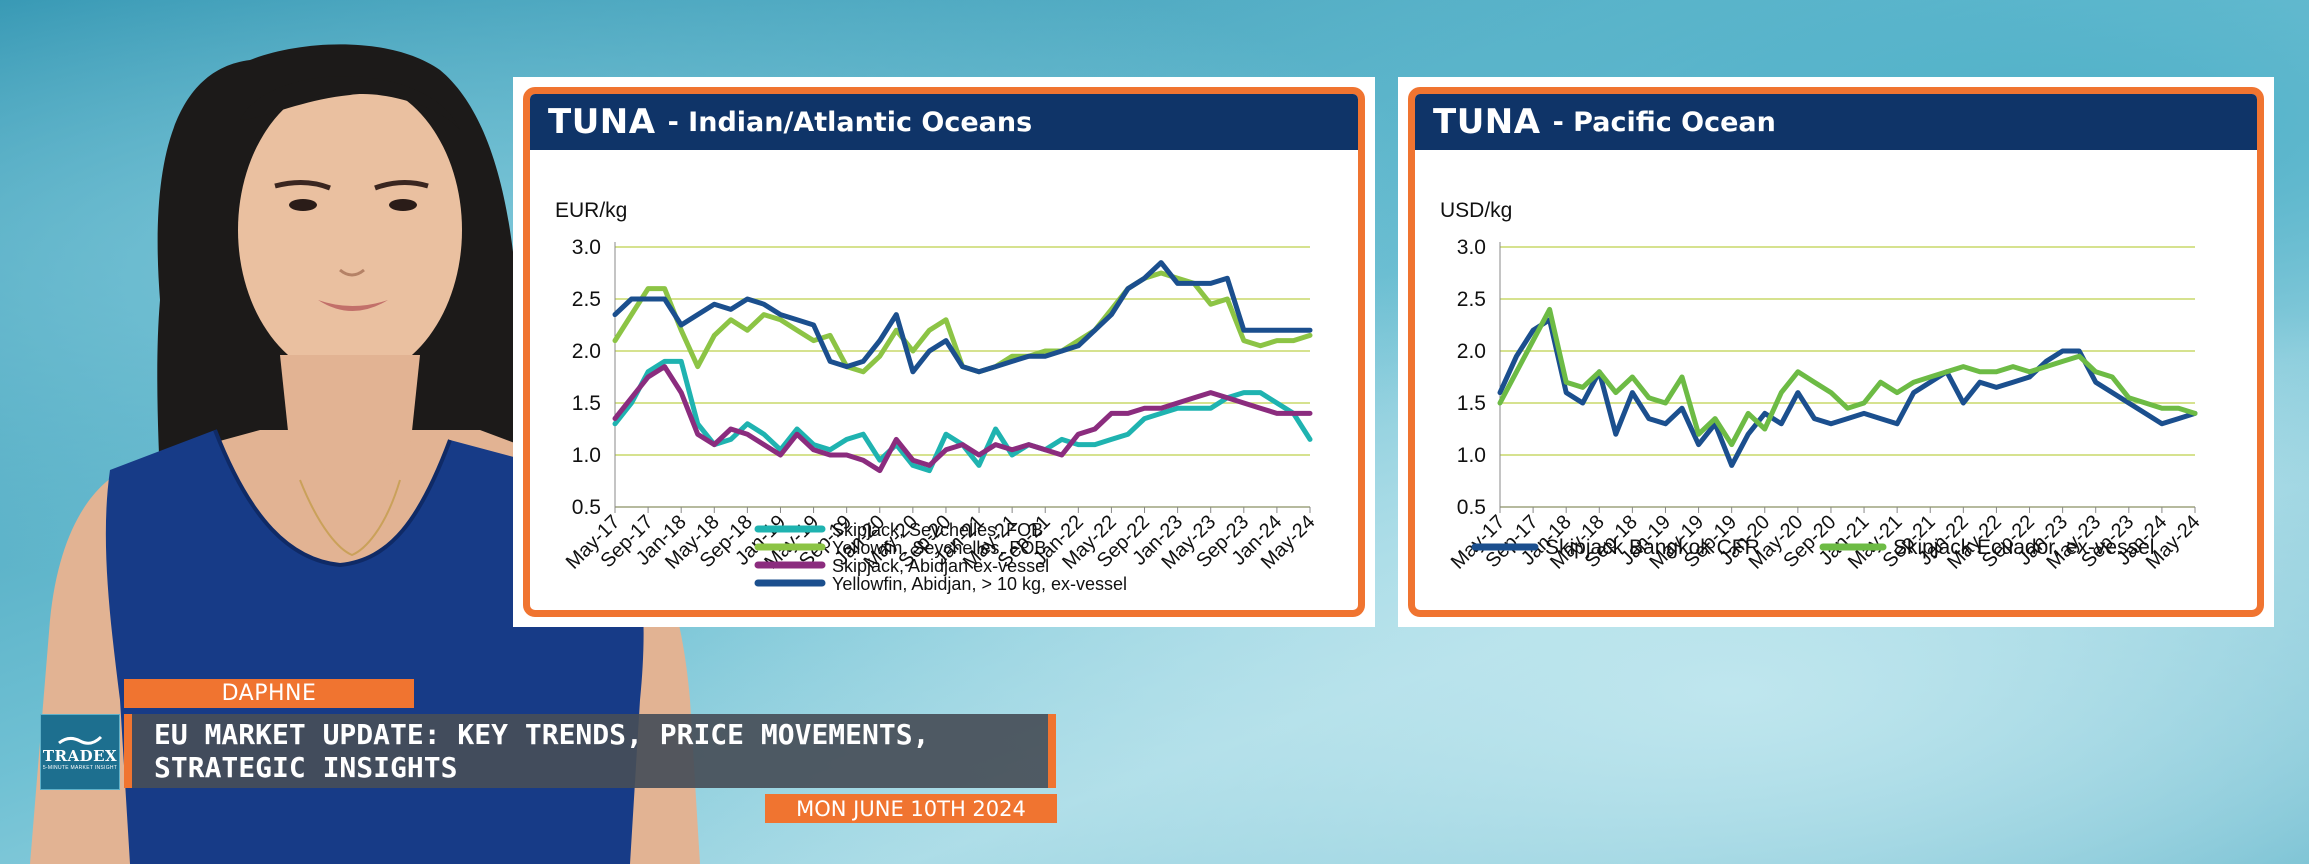  Describe the element at coordinates (939, 548) in the screenshot. I see `legend-label: Yellowfin, Seychelles, FOB` at that location.